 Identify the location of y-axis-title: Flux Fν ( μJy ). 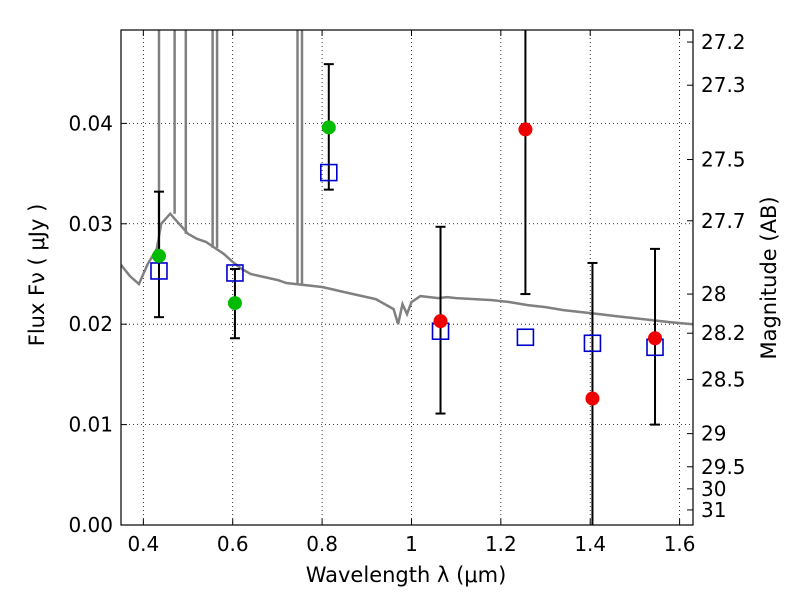
(37, 275).